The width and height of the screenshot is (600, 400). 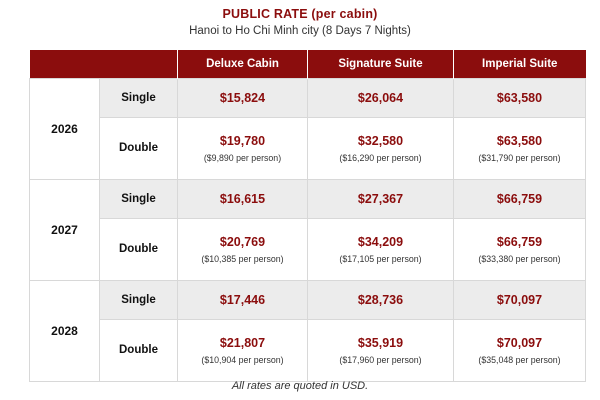 What do you see at coordinates (103, 64) in the screenshot?
I see `header-corner-cell` at bounding box center [103, 64].